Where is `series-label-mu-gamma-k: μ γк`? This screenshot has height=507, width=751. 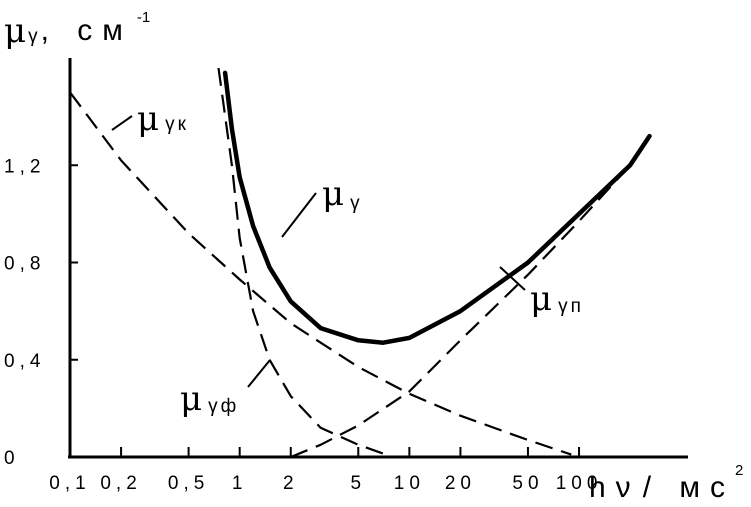
series-label-mu-gamma-k: μ γк is located at coordinates (163, 119).